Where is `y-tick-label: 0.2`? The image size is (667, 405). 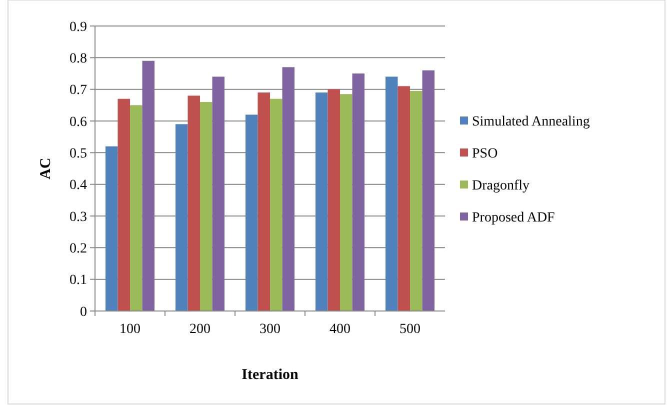
y-tick-label: 0.2 is located at coordinates (78, 249).